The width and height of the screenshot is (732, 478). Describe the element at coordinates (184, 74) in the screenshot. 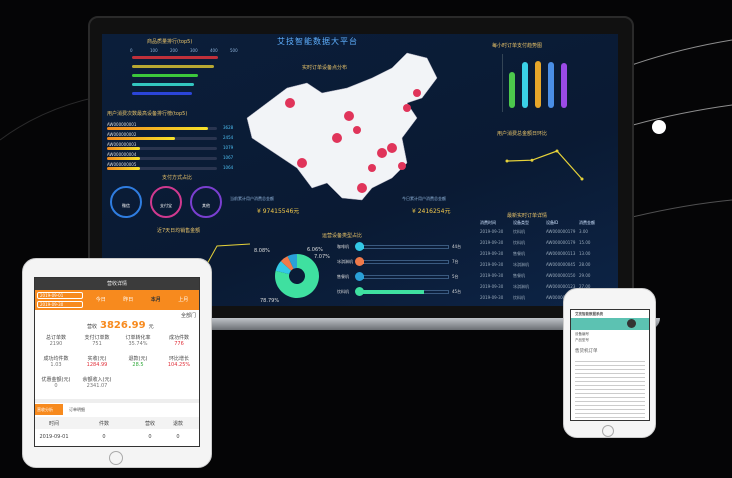

I see `top-products-chart: 0 100 200 300 400 500` at that location.